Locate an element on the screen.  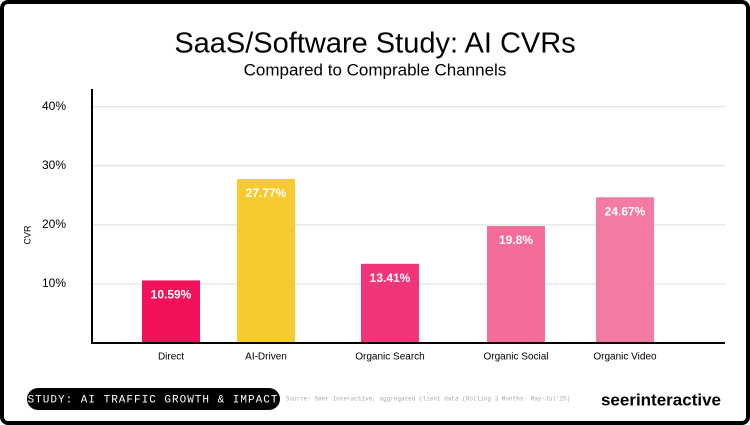
x-tick-label: AI-Driven is located at coordinates (266, 357).